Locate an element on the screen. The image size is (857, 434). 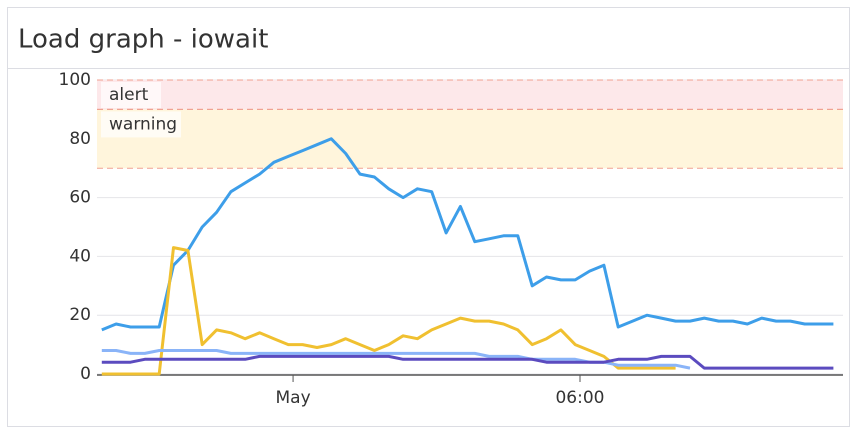
chart-title: Load graph - iowait is located at coordinates (143, 40).